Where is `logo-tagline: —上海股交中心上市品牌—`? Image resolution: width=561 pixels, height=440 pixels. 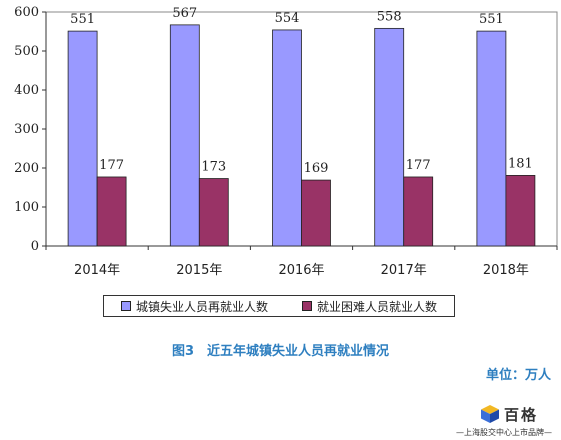 logo-tagline: —上海股交中心上市品牌— is located at coordinates (504, 432).